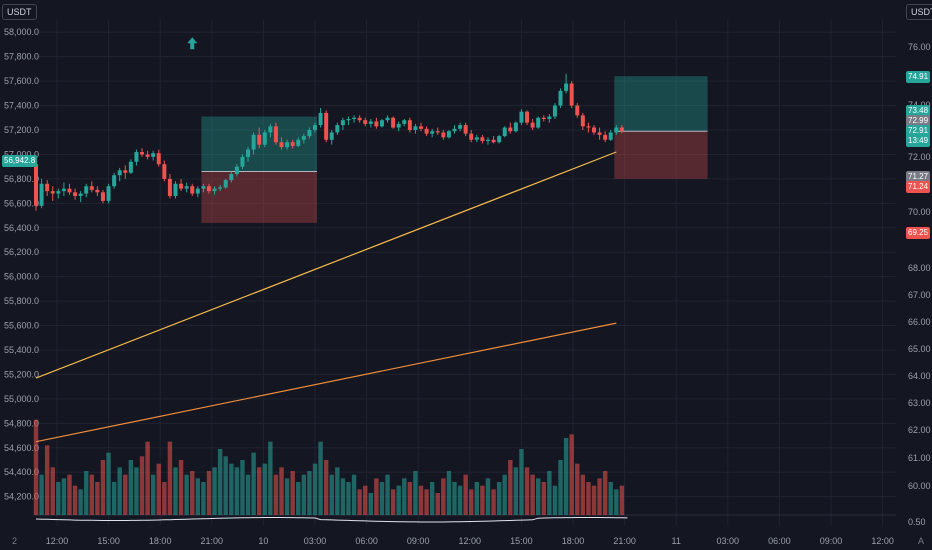 This screenshot has height=550, width=932. I want to click on price-badge: 71.27, so click(918, 177).